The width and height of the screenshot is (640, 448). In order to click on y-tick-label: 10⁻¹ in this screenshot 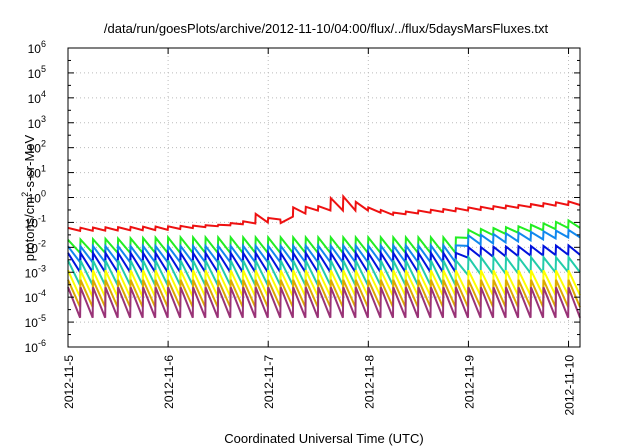, I will do `click(35, 221)`.